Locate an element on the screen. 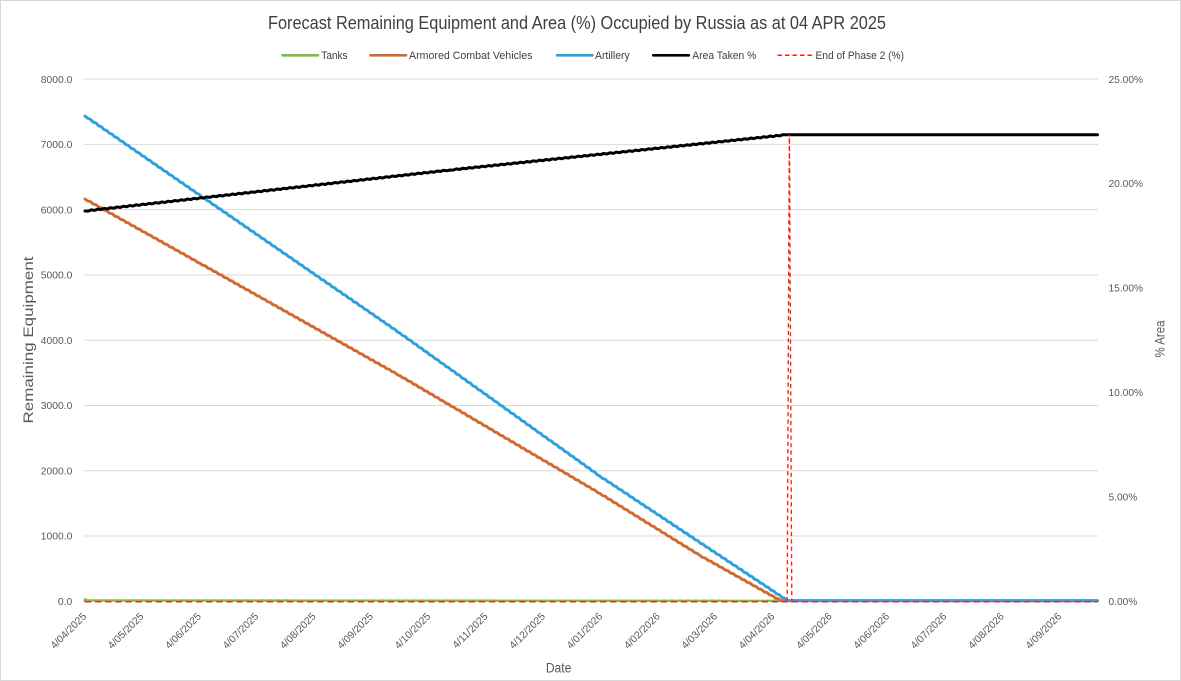 Image resolution: width=1181 pixels, height=681 pixels. svg-text: 5000.0 is located at coordinates (57, 276).